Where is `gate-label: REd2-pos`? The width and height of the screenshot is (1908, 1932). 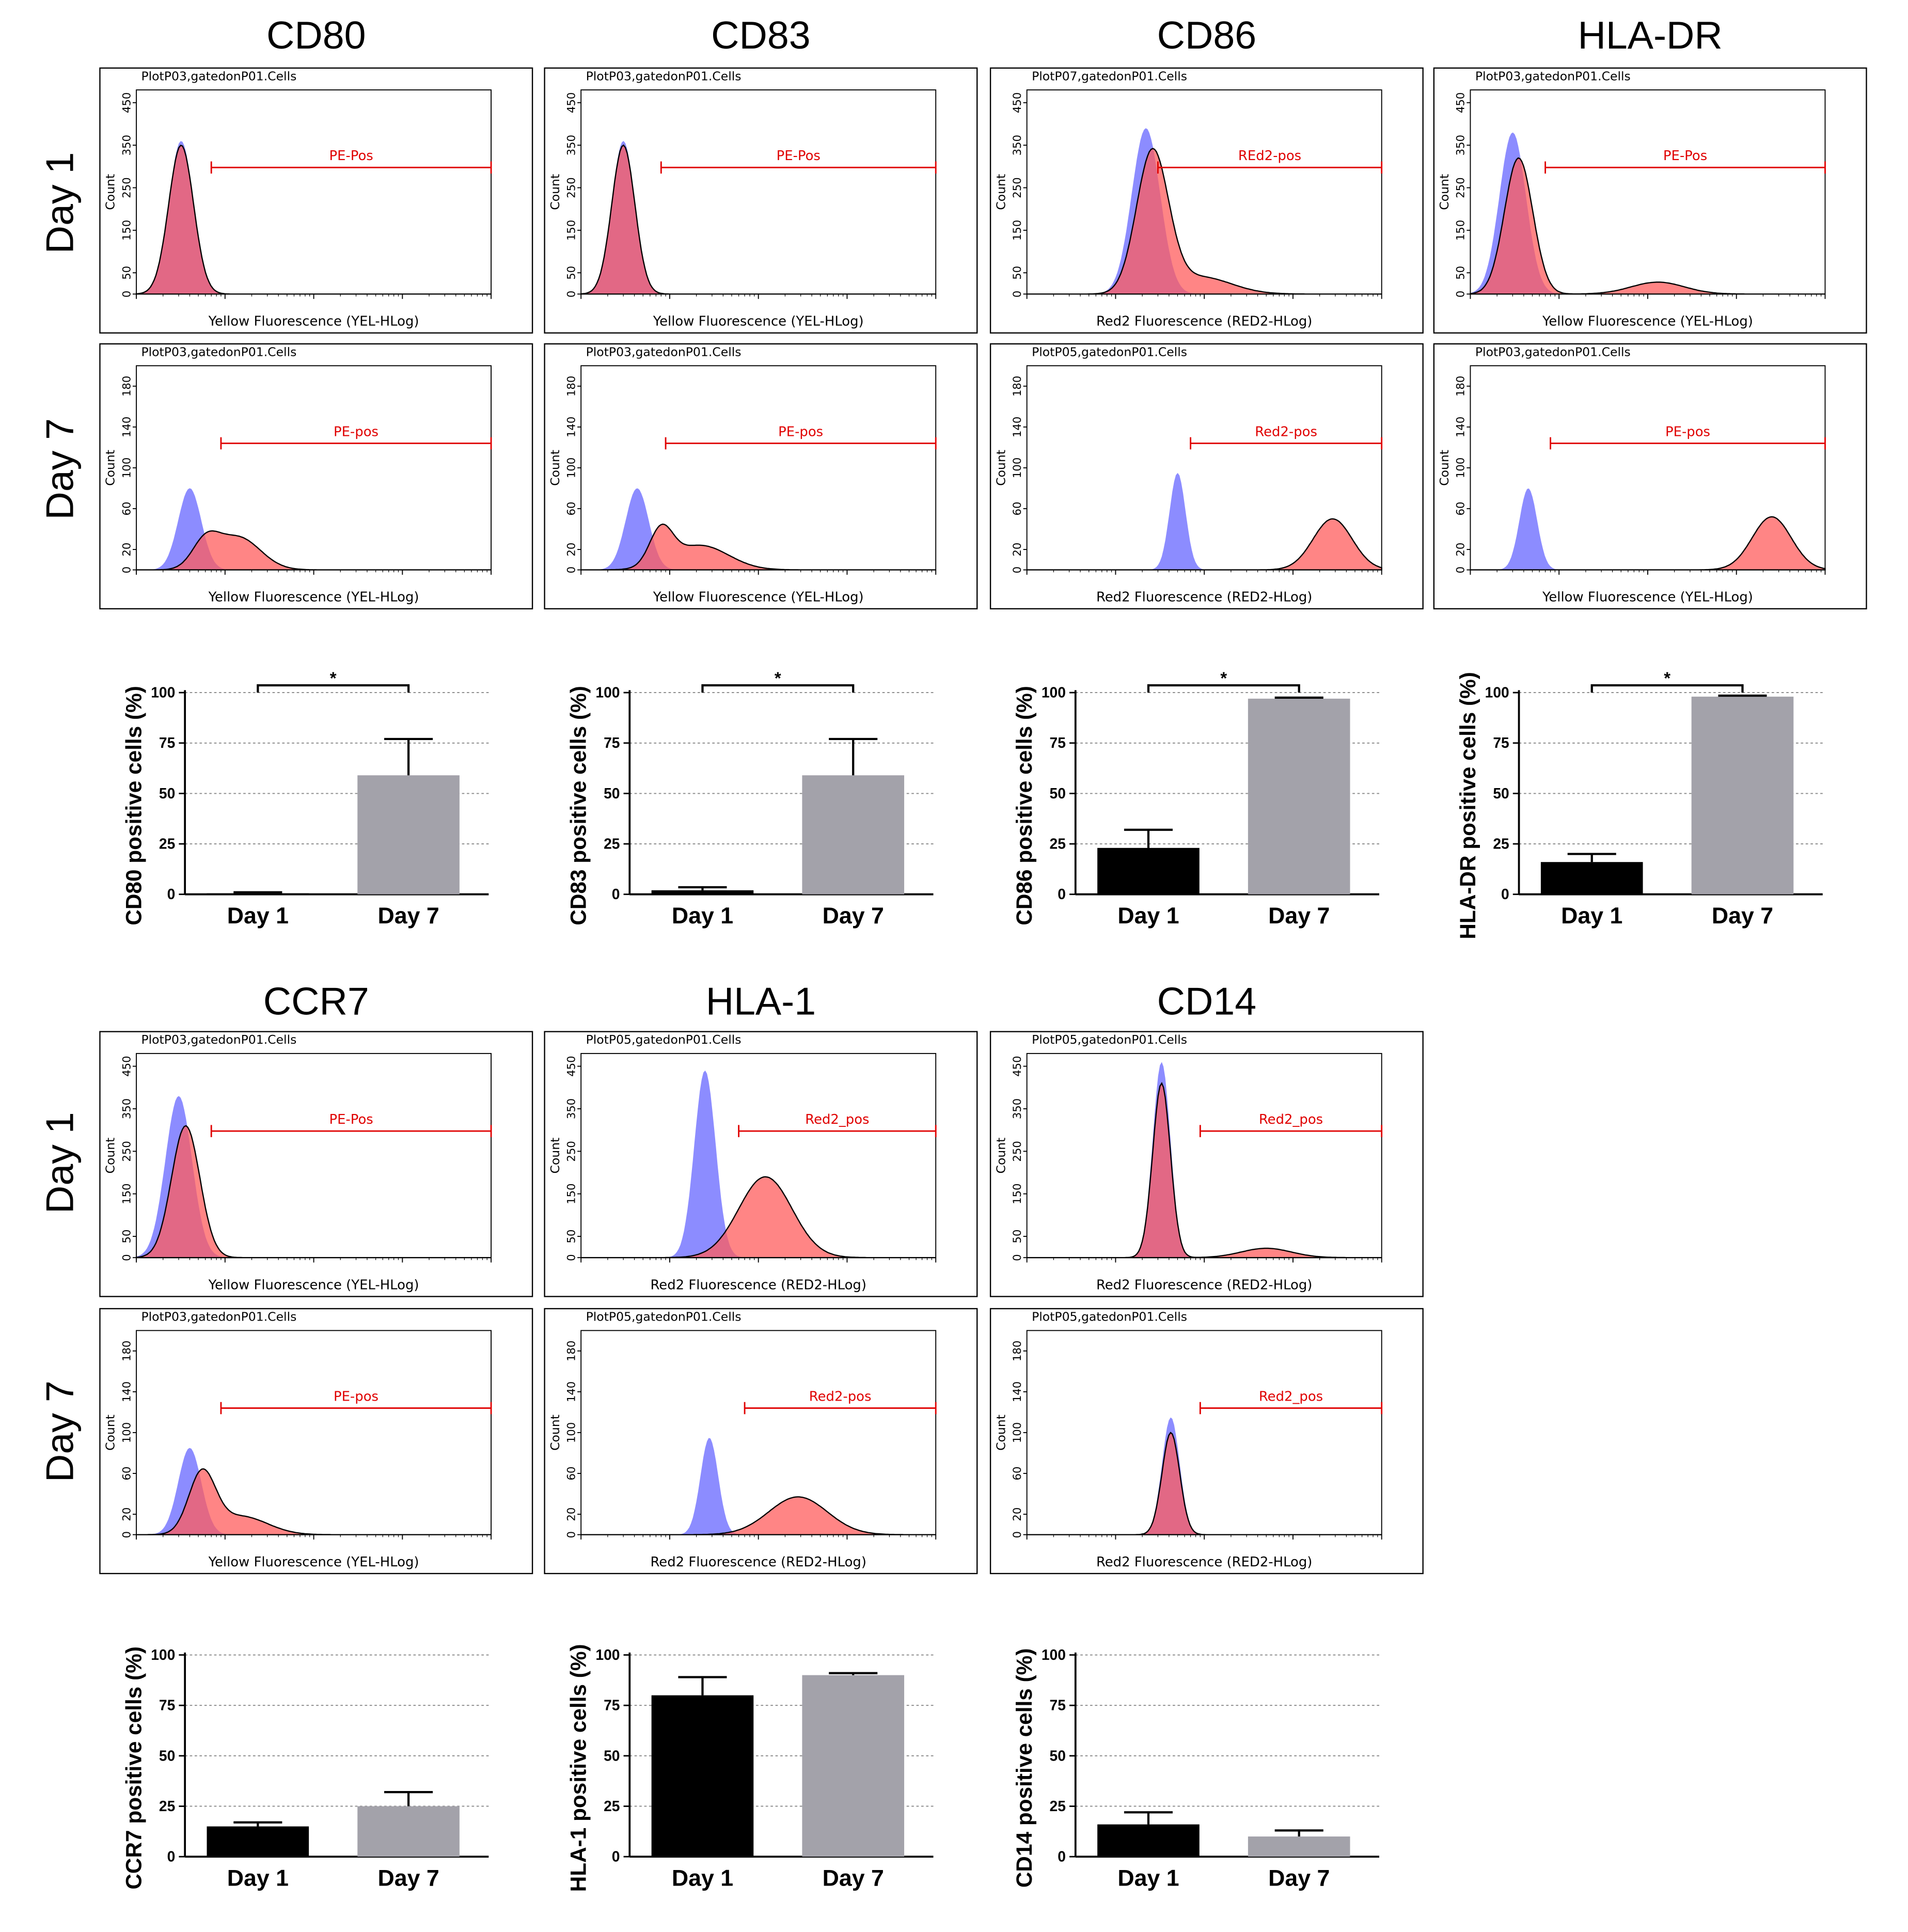 gate-label: REd2-pos is located at coordinates (1270, 156).